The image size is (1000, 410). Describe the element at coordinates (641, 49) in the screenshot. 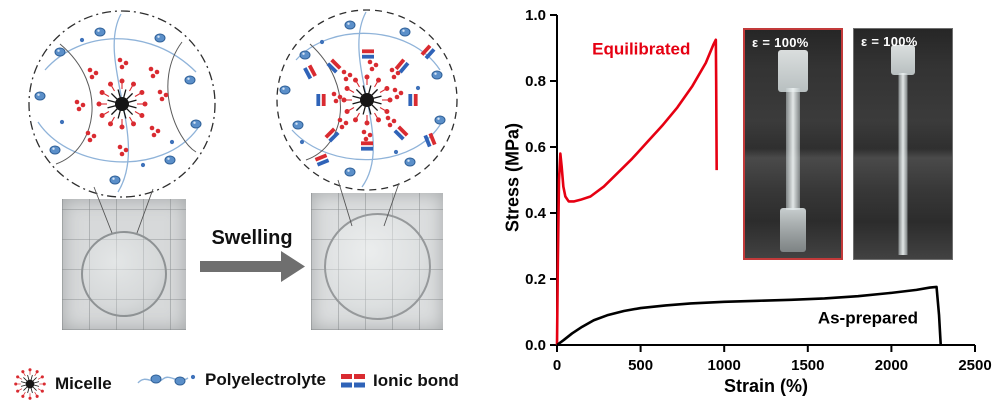

I see `curve-annotation: Equilibrated` at that location.